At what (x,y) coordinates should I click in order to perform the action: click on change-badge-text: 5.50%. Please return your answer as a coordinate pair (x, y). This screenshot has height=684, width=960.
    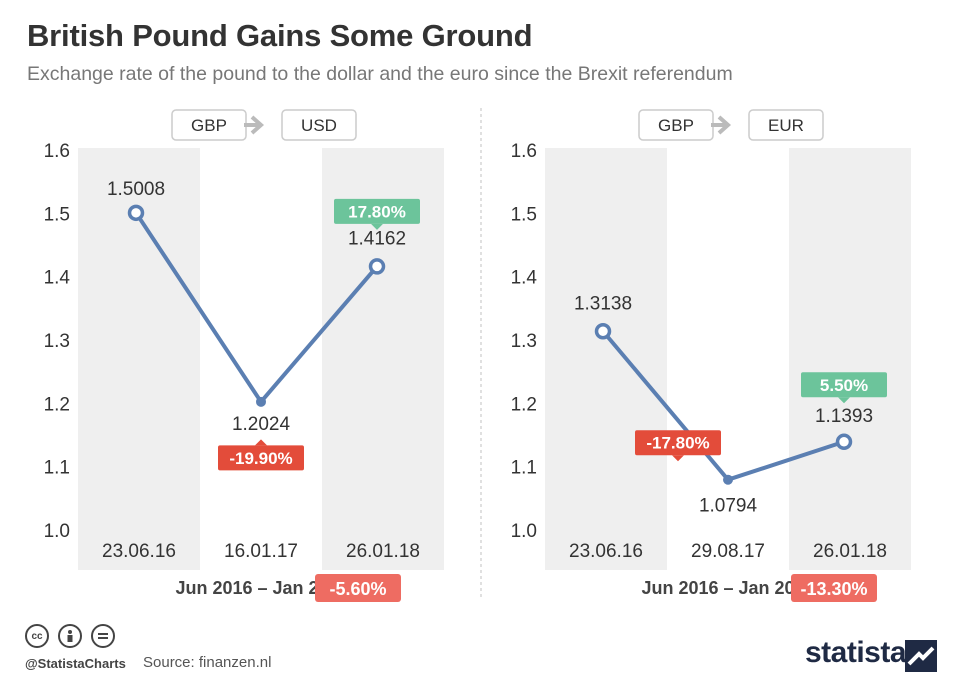
    Looking at the image, I should click on (844, 385).